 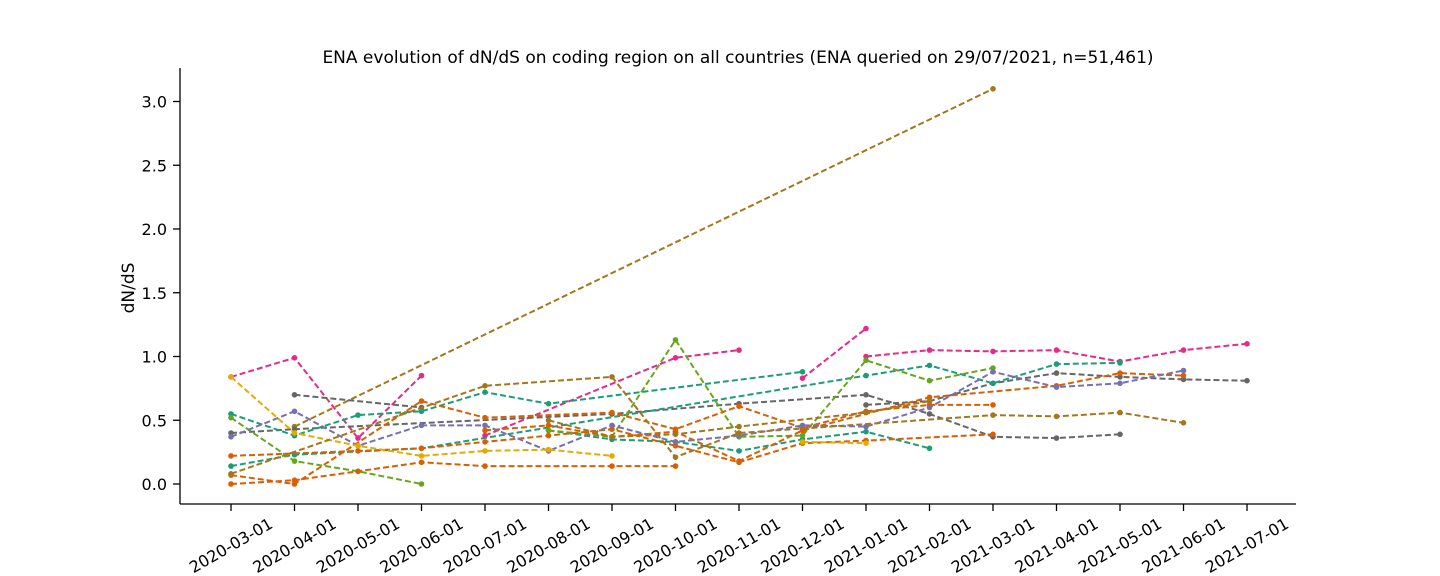 What do you see at coordinates (154, 229) in the screenshot?
I see `y-tick-label: 2.0` at bounding box center [154, 229].